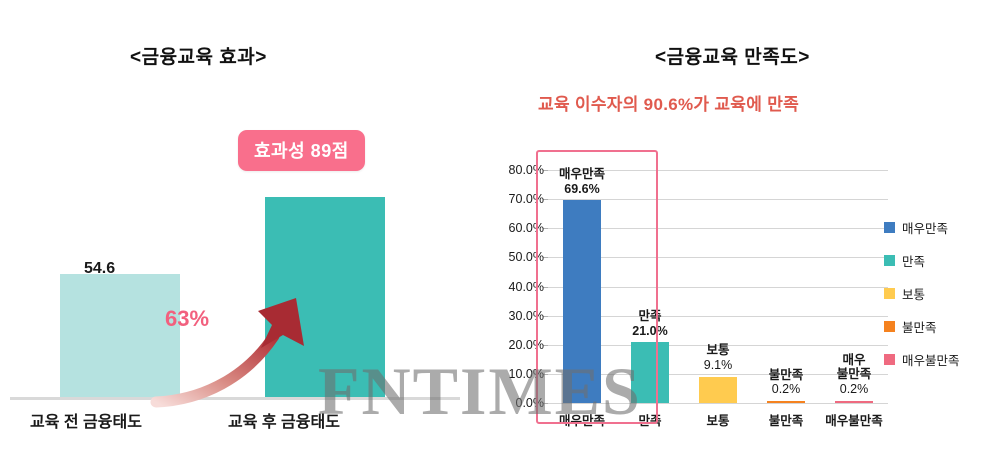  What do you see at coordinates (526, 286) in the screenshot?
I see `y-axis-label: 40.0%` at bounding box center [526, 286].